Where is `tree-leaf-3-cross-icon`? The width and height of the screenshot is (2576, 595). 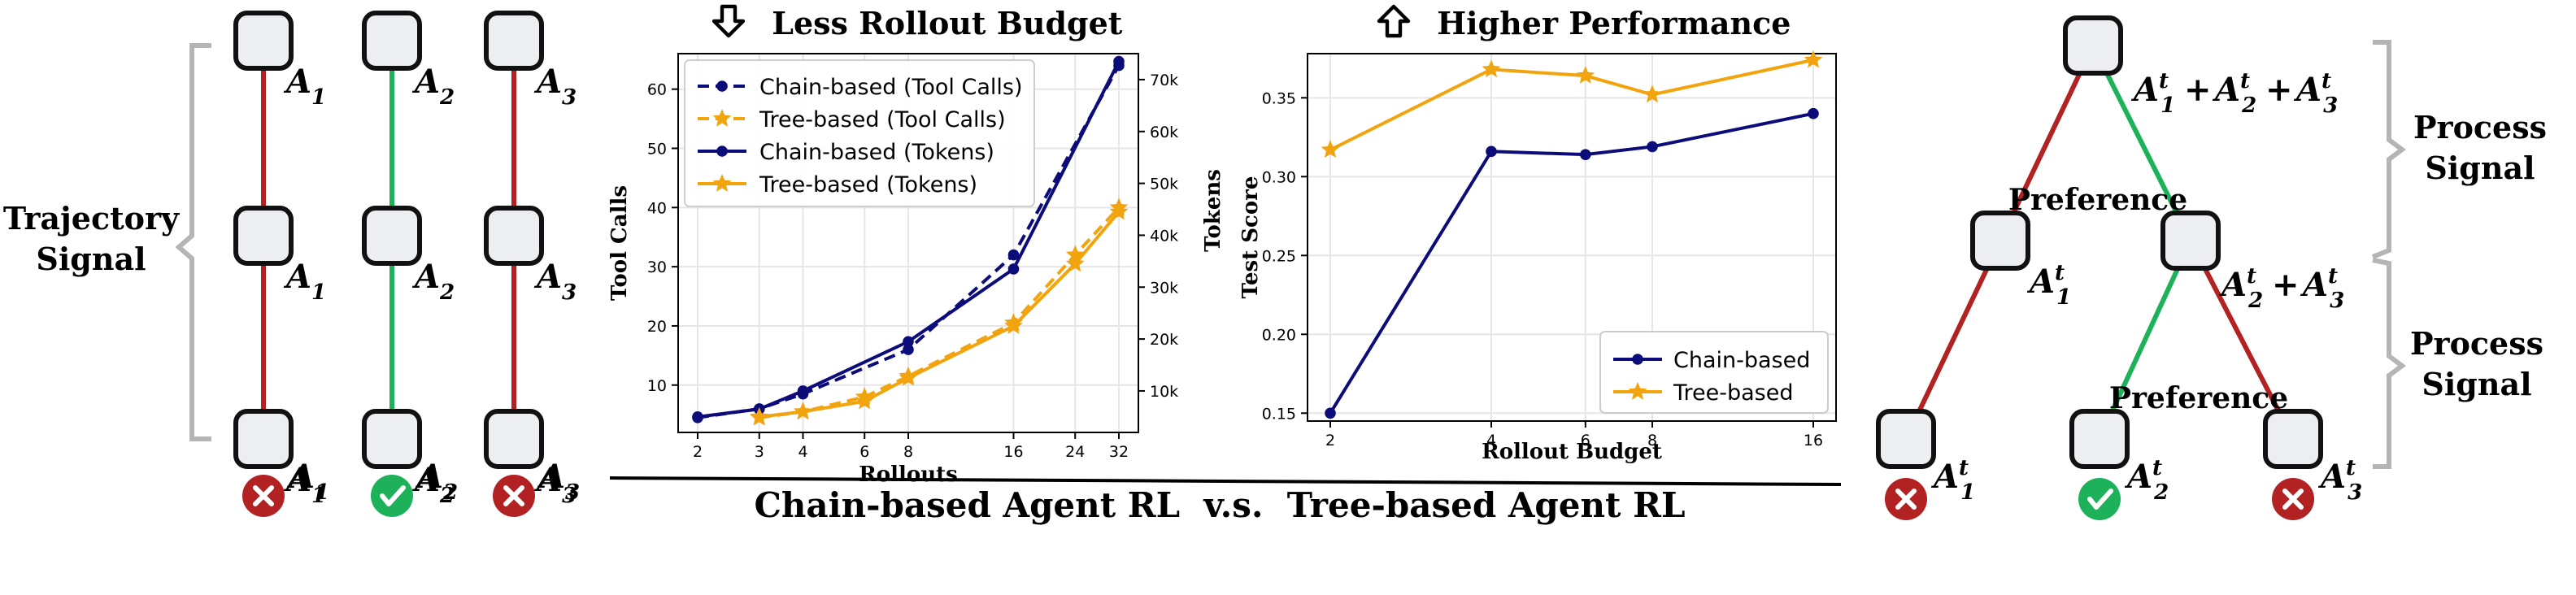
tree-leaf-3-cross-icon is located at coordinates (2293, 499).